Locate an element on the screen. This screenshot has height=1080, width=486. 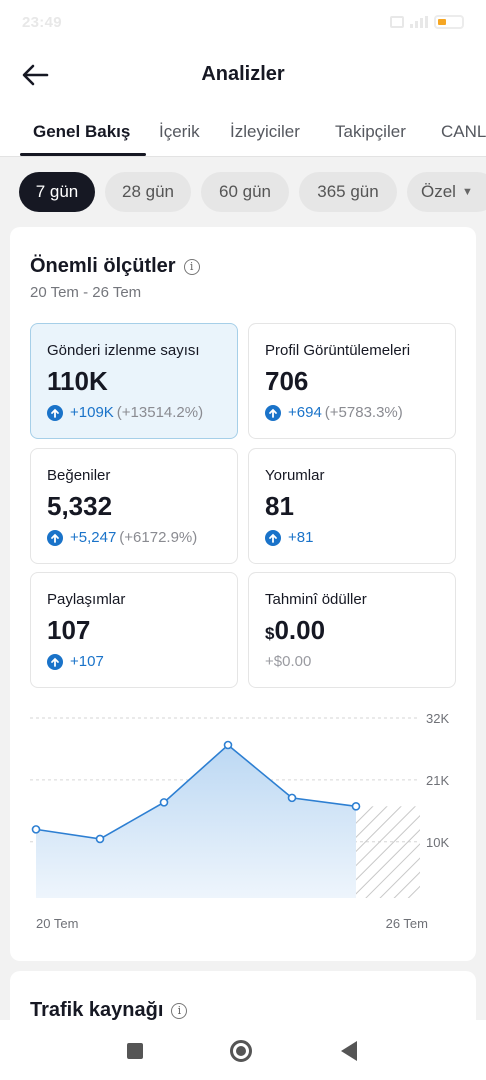
top-background is located at coordinates (243, 78).